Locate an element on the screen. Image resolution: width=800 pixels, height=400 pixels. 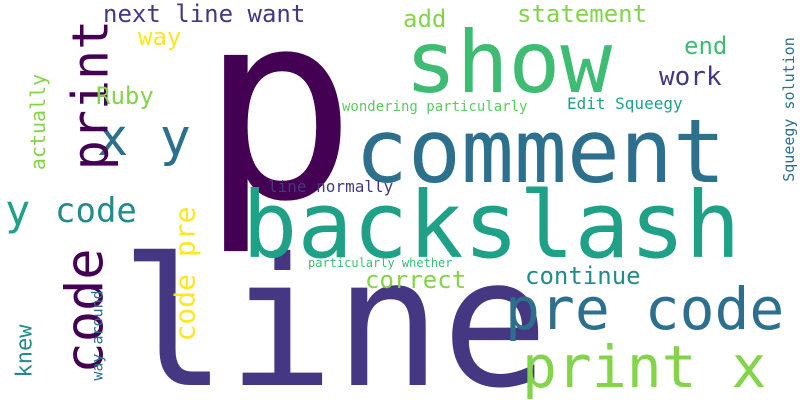
word-ruby: Ruby is located at coordinates (125, 96).